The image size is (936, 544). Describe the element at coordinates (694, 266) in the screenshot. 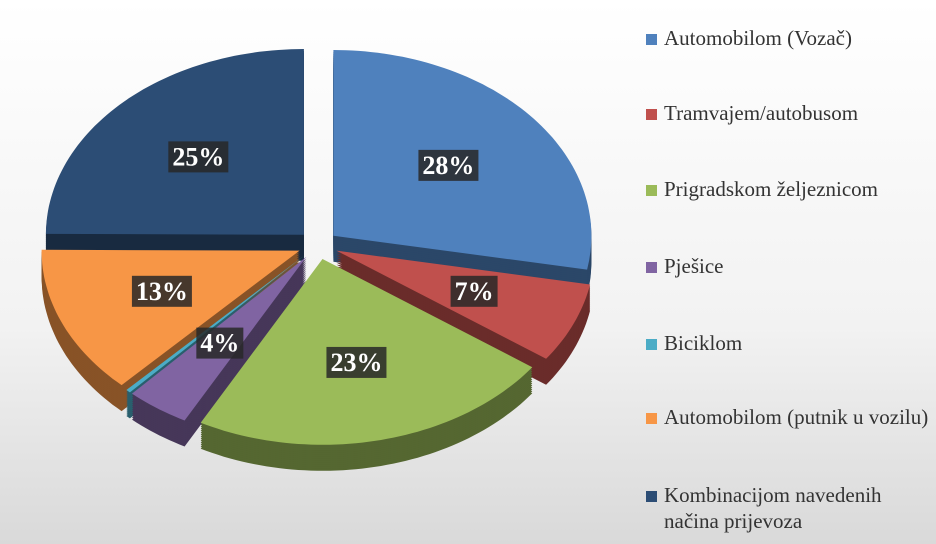

I see `legend-label: Pješice` at that location.